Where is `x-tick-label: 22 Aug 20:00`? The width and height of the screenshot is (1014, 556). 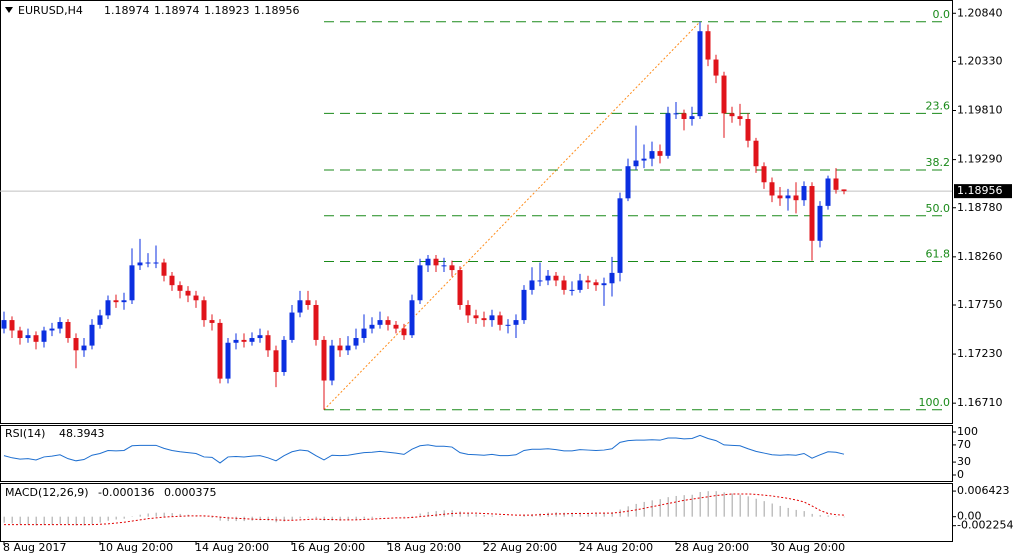 x-tick-label: 22 Aug 20:00 is located at coordinates (520, 547).